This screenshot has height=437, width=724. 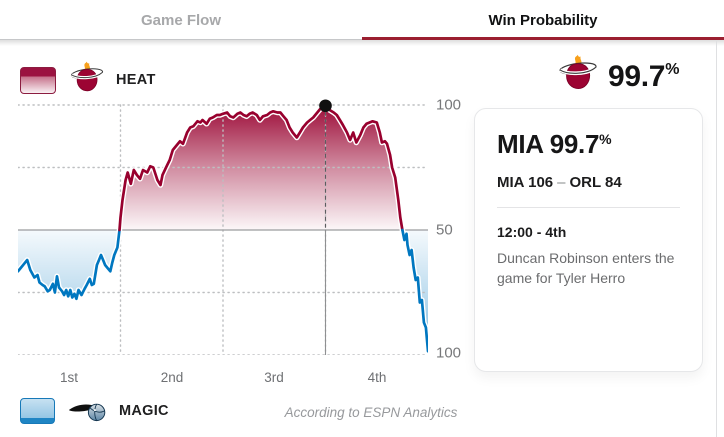 I want to click on card-divider, so click(x=588, y=207).